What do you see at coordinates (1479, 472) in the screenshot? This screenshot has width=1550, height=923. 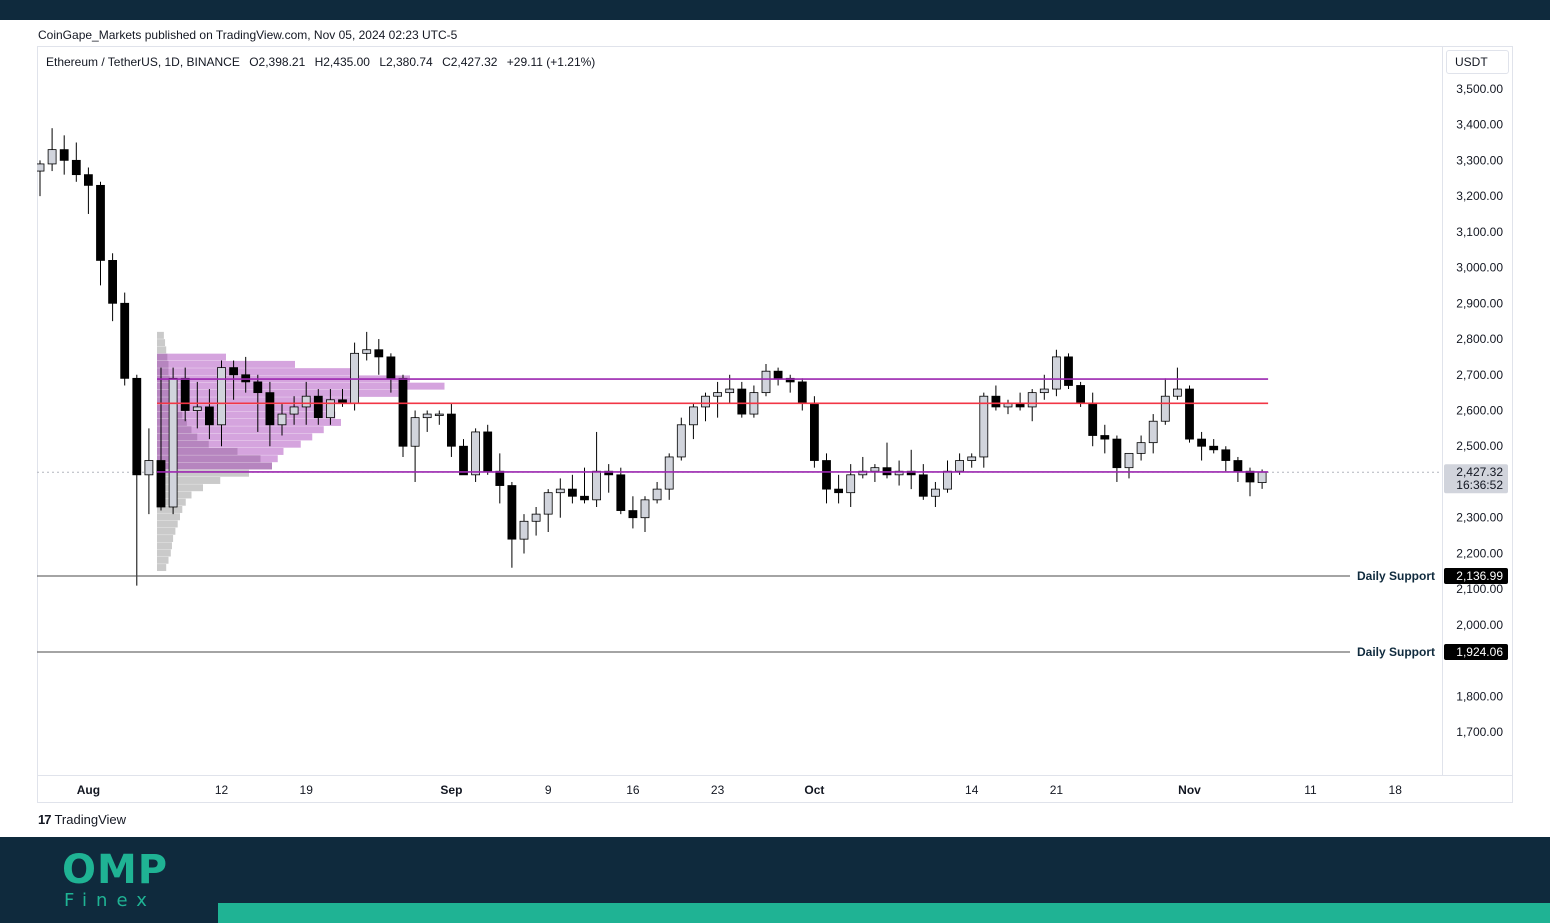 I see `last-price-label: 2,427.32` at bounding box center [1479, 472].